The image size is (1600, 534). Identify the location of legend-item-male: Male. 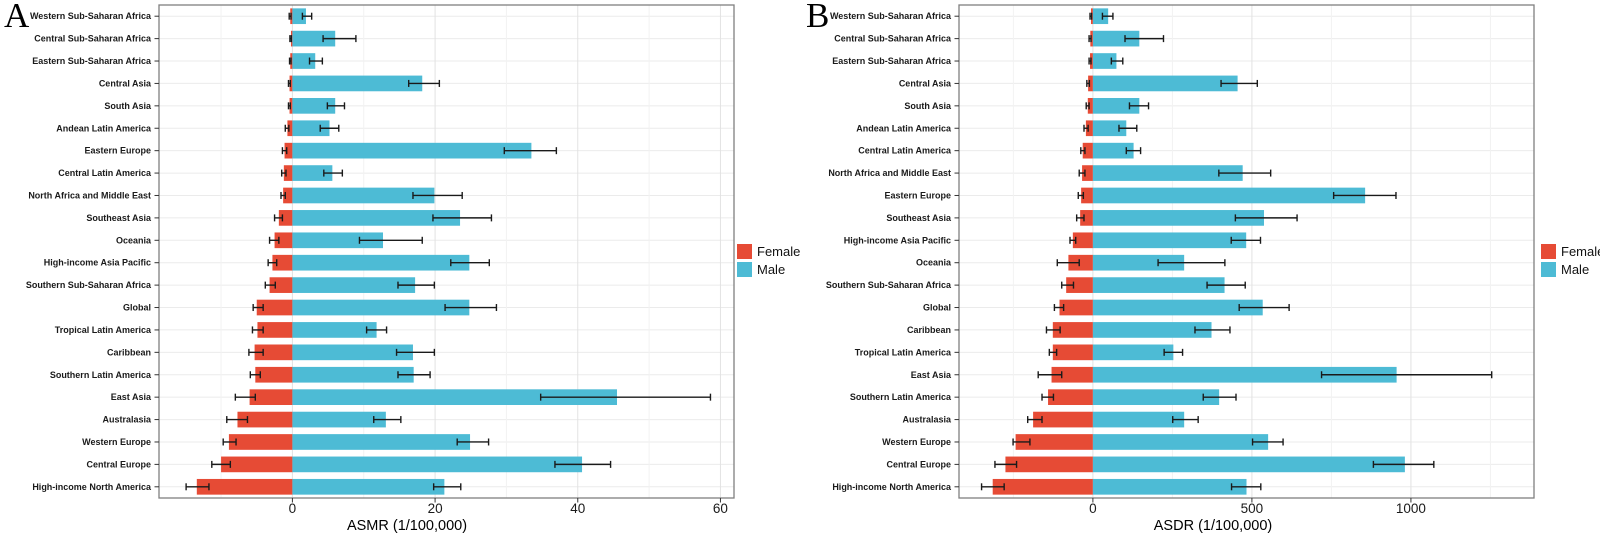
(768, 269).